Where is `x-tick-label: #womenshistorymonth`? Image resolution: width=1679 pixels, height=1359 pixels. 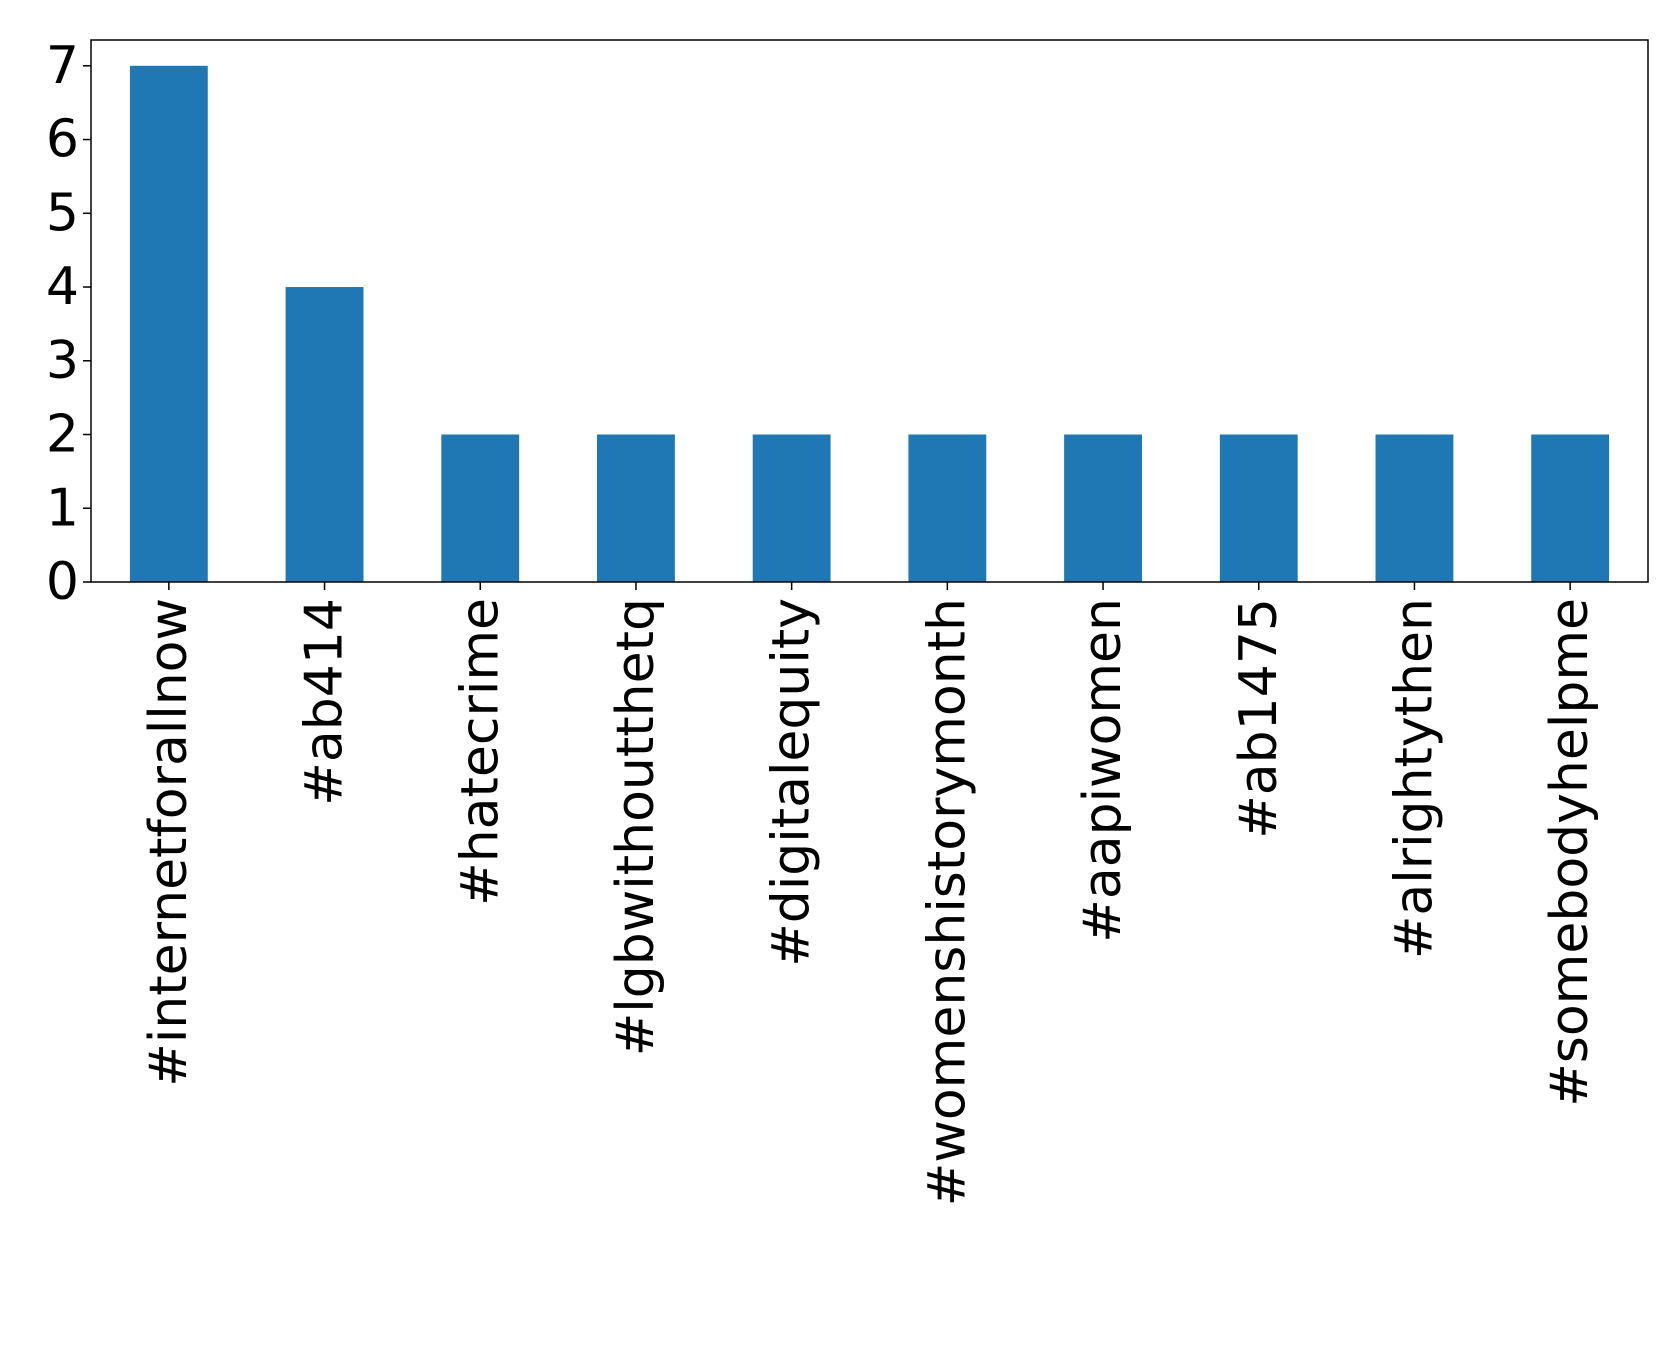
x-tick-label: #womenshistorymonth is located at coordinates (947, 902).